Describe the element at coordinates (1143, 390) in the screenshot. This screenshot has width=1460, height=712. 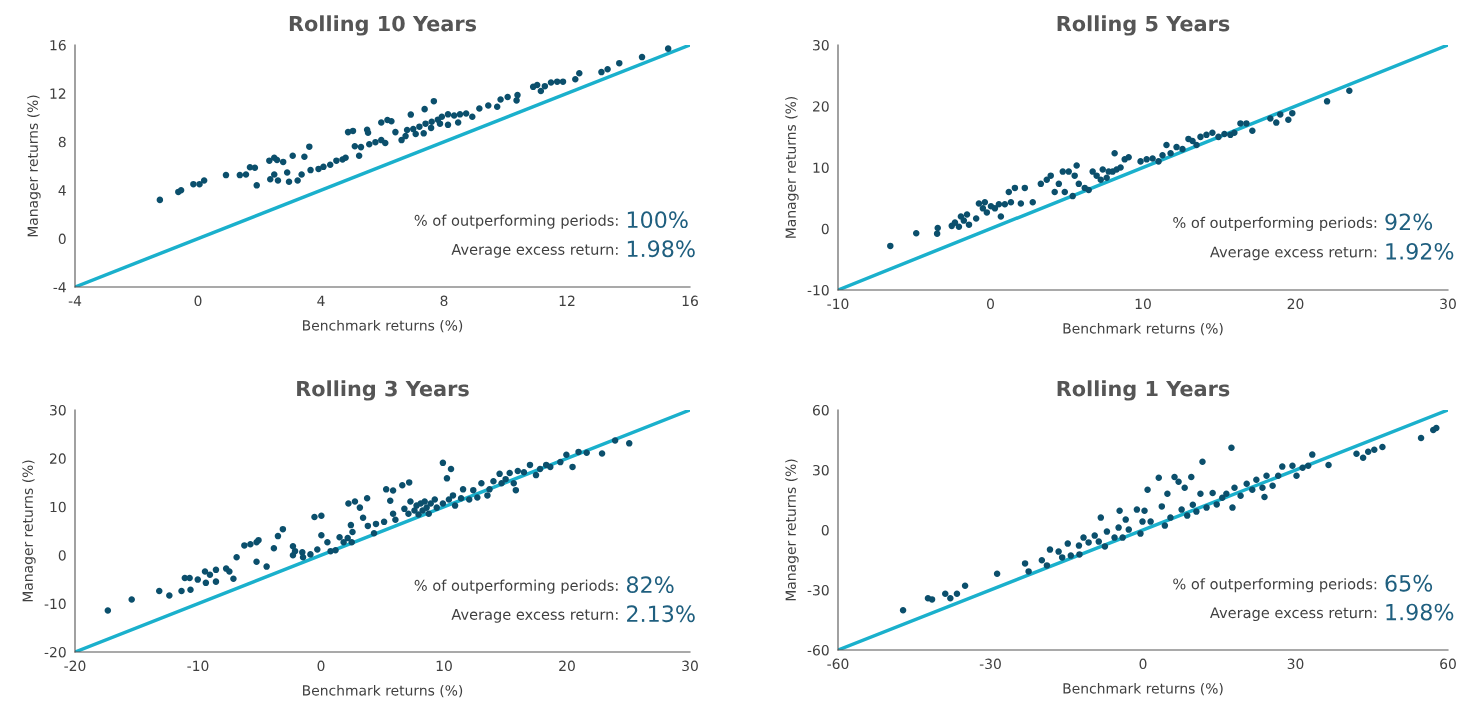
I see `chart-title: Rolling 1 Years` at that location.